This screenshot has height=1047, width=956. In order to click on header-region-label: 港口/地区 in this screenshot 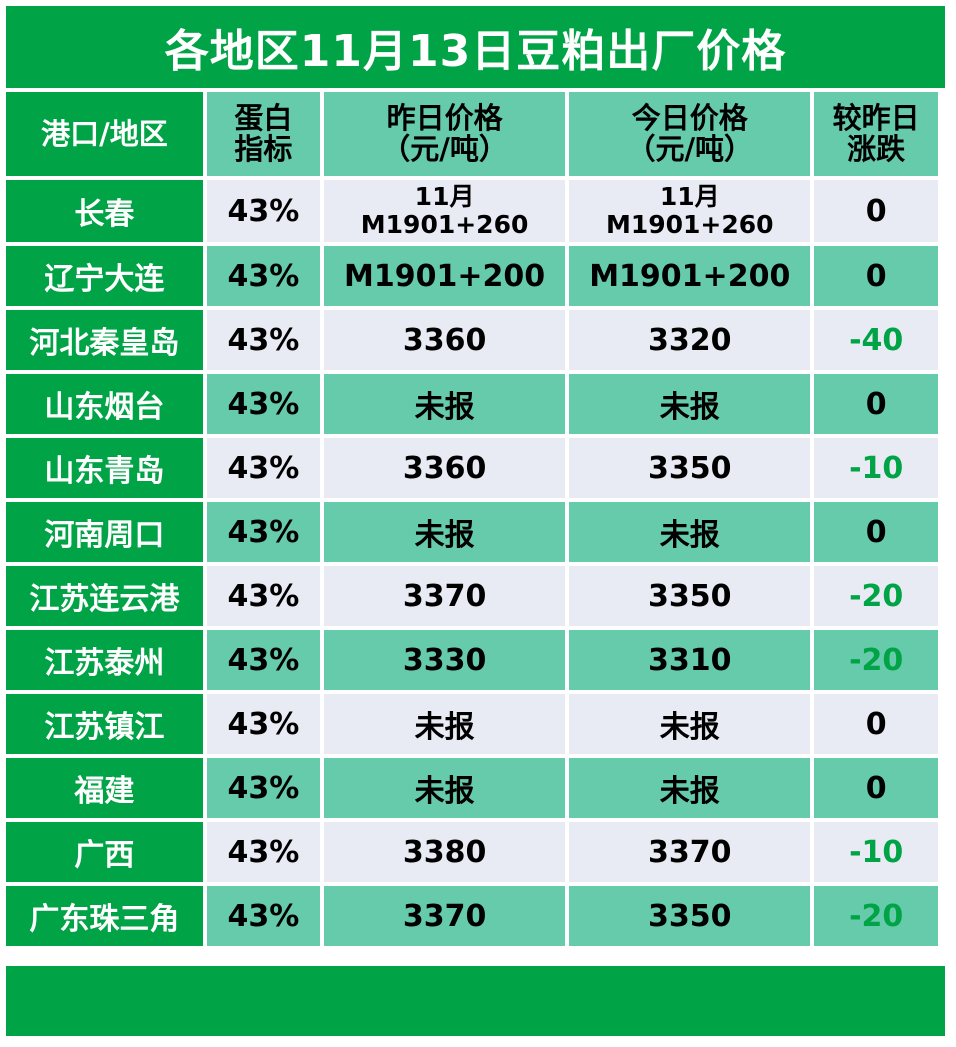, I will do `click(104, 133)`.